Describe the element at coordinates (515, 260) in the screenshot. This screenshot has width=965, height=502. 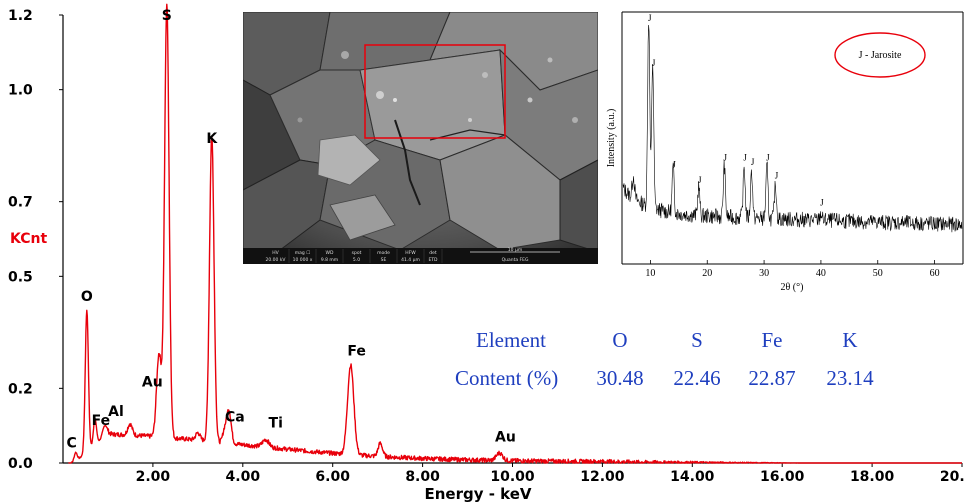
I see `sem-instrument: Quanta FEG` at that location.